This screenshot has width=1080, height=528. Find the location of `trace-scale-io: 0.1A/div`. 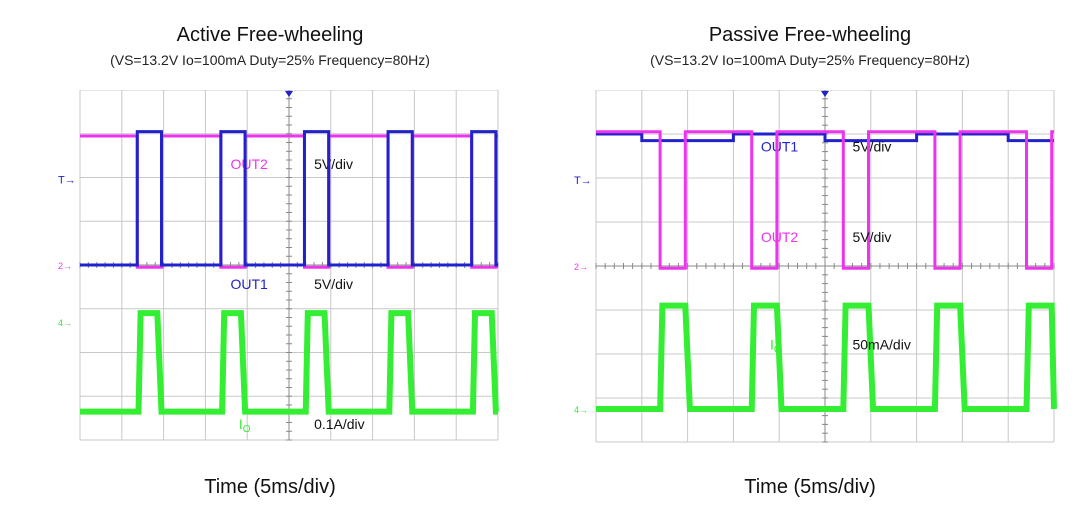

trace-scale-io: 0.1A/div is located at coordinates (339, 424).